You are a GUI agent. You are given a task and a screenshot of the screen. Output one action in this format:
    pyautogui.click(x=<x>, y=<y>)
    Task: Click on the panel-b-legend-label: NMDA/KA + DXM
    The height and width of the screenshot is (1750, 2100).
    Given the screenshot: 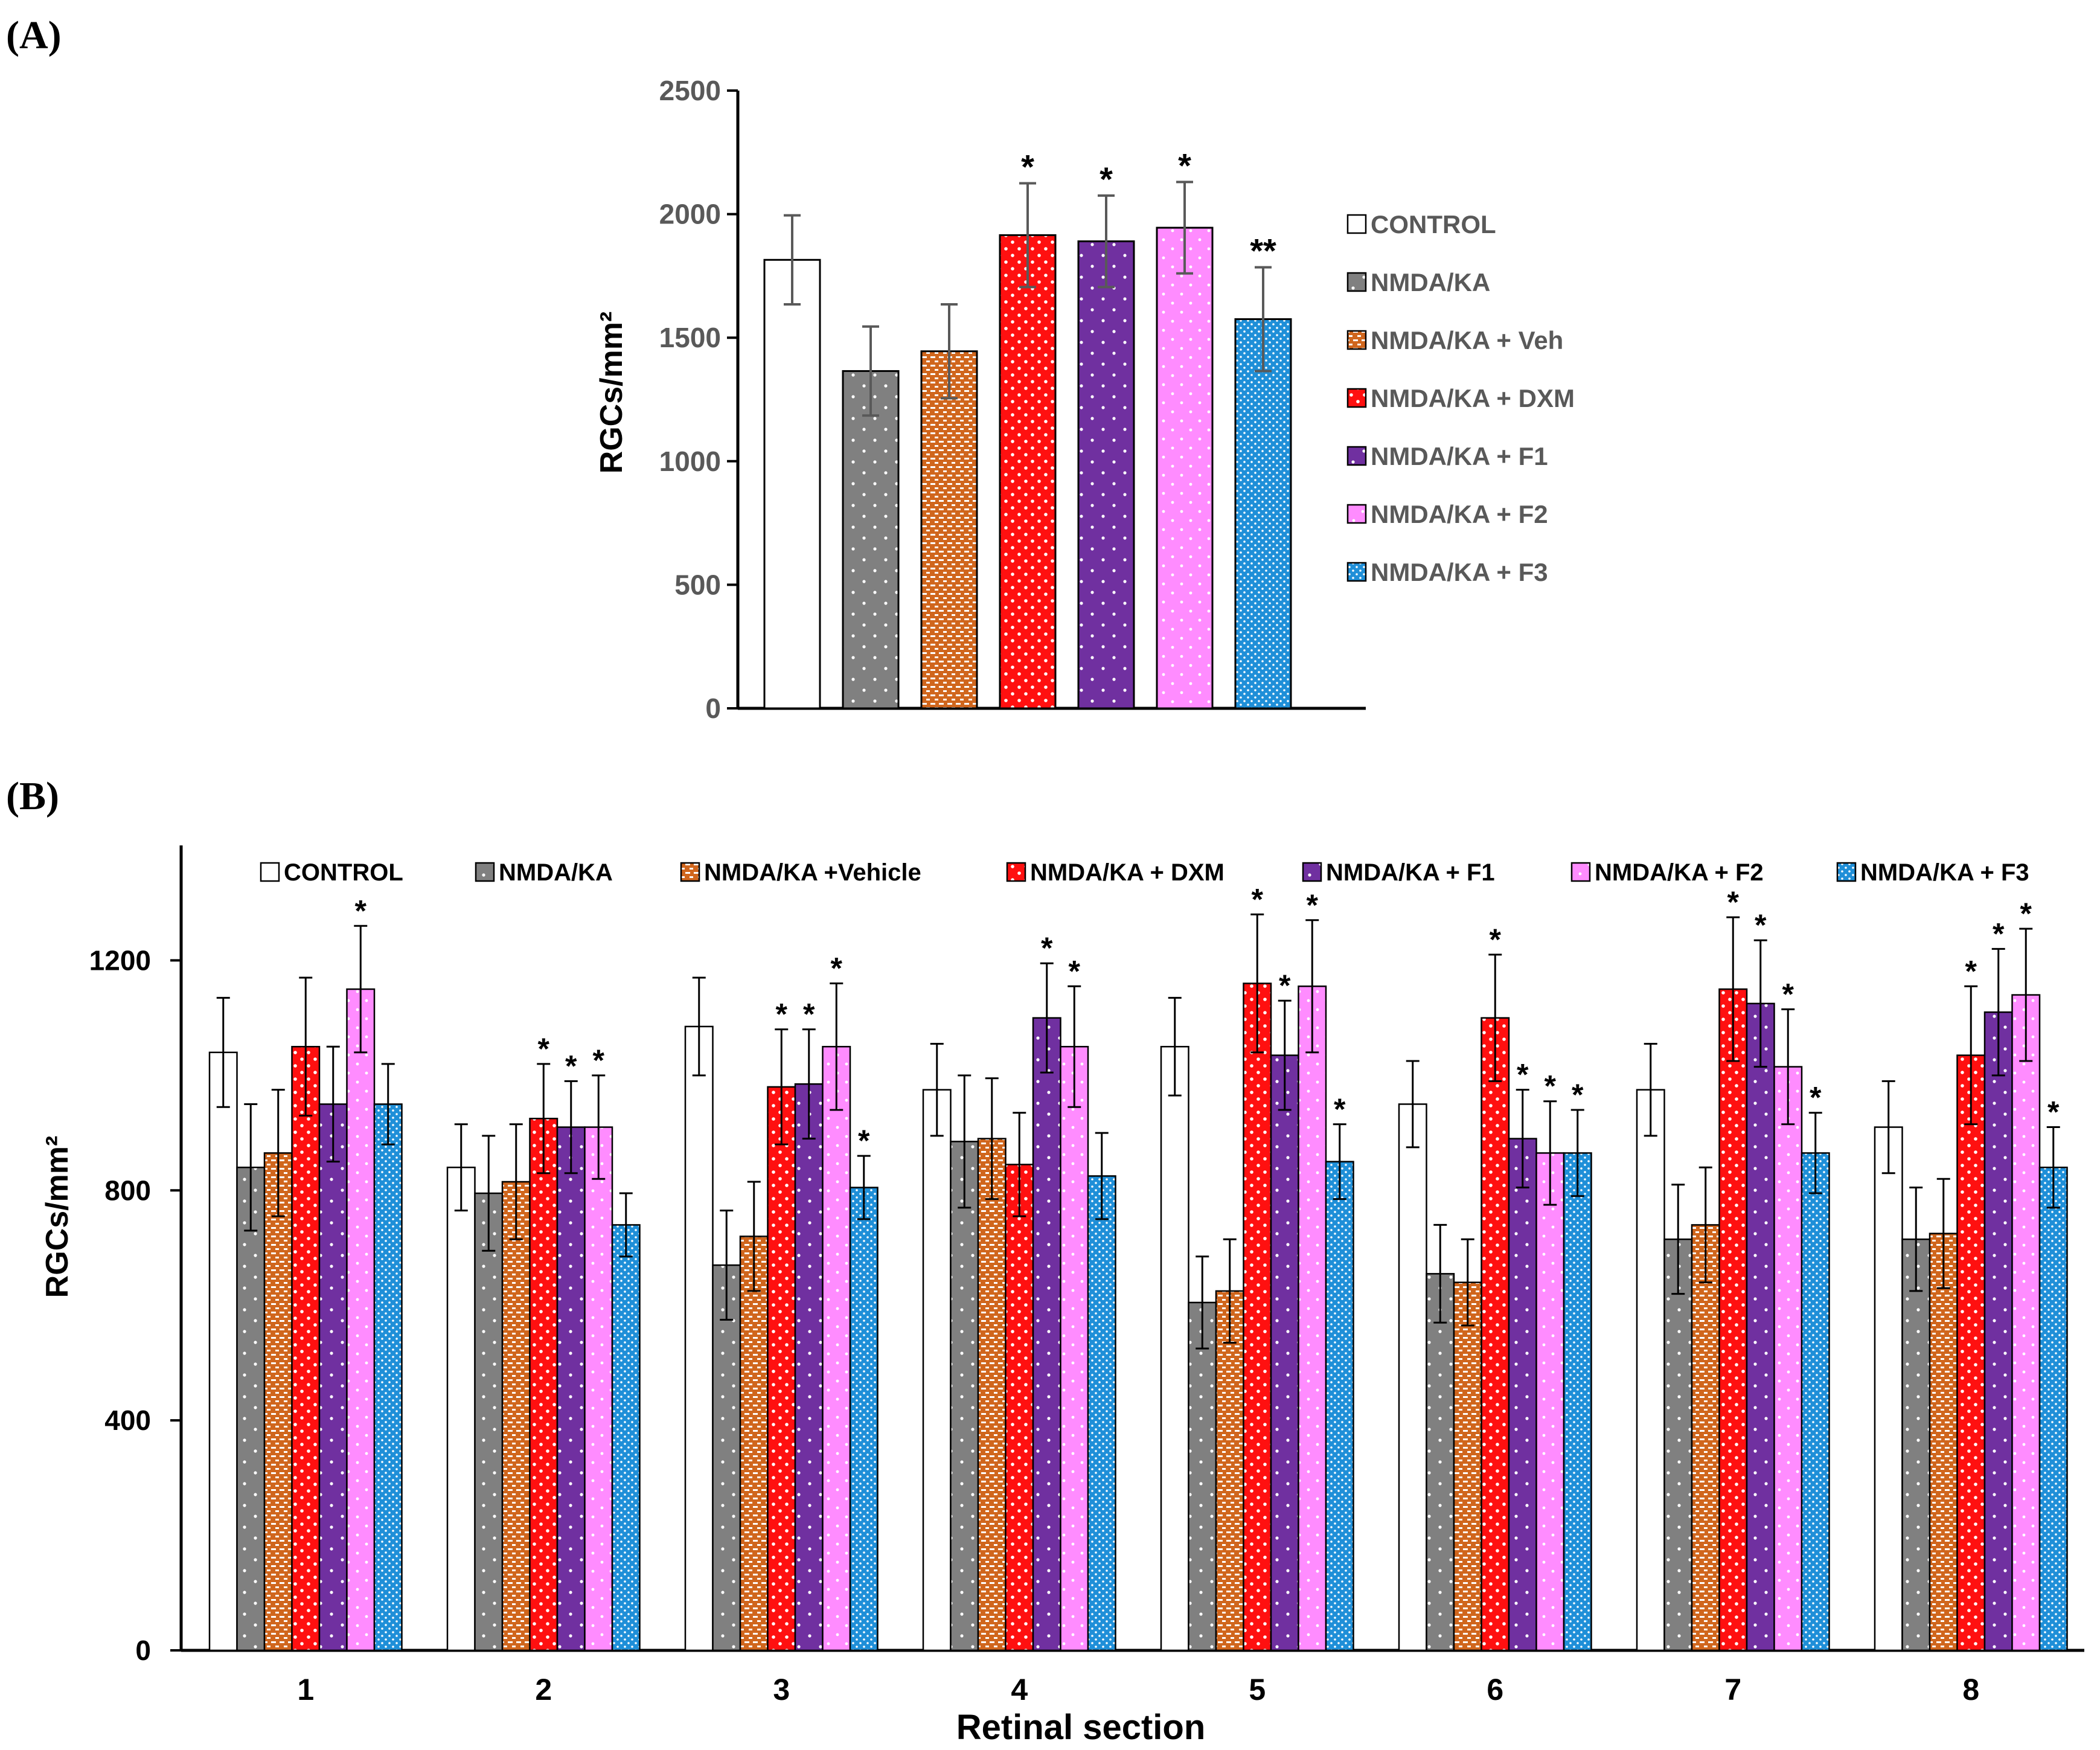 What is the action you would take?
    pyautogui.click(x=1127, y=872)
    